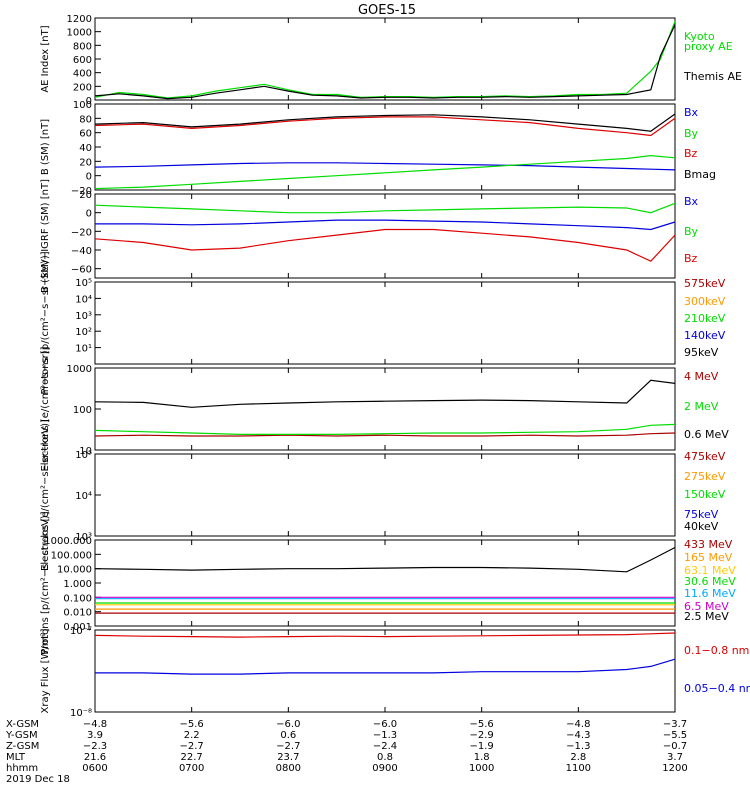  Describe the element at coordinates (578, 757) in the screenshot. I see `xaxis-cell: 2.8` at that location.